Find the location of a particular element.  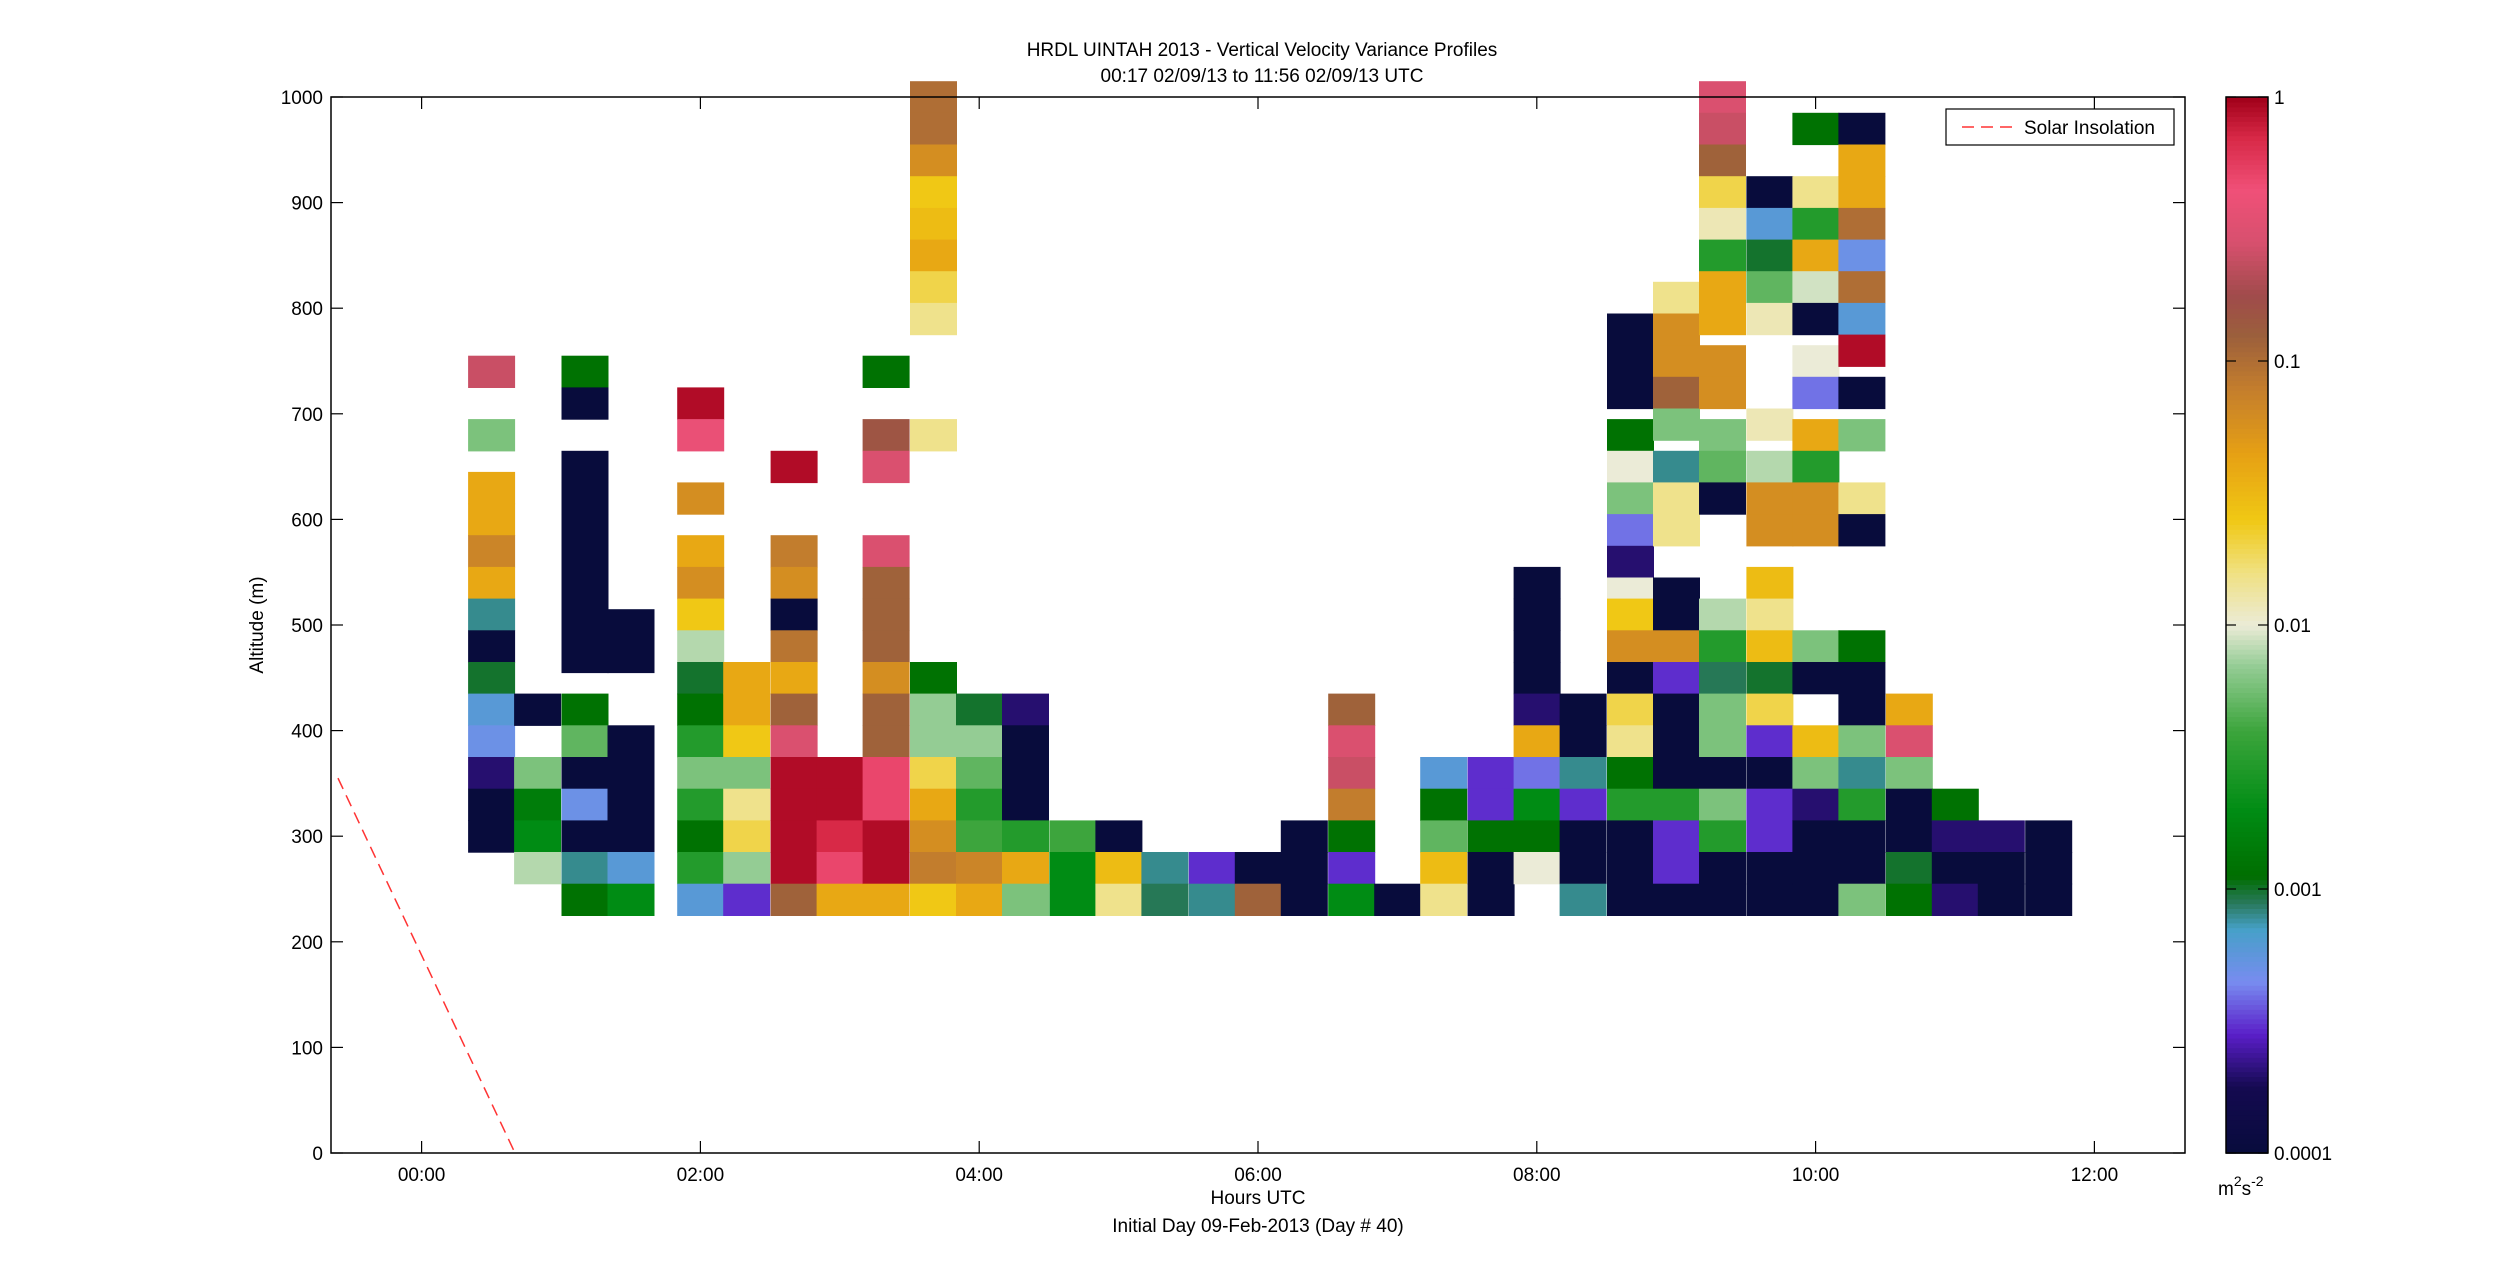

colorbar-gradient is located at coordinates (2247, 625).